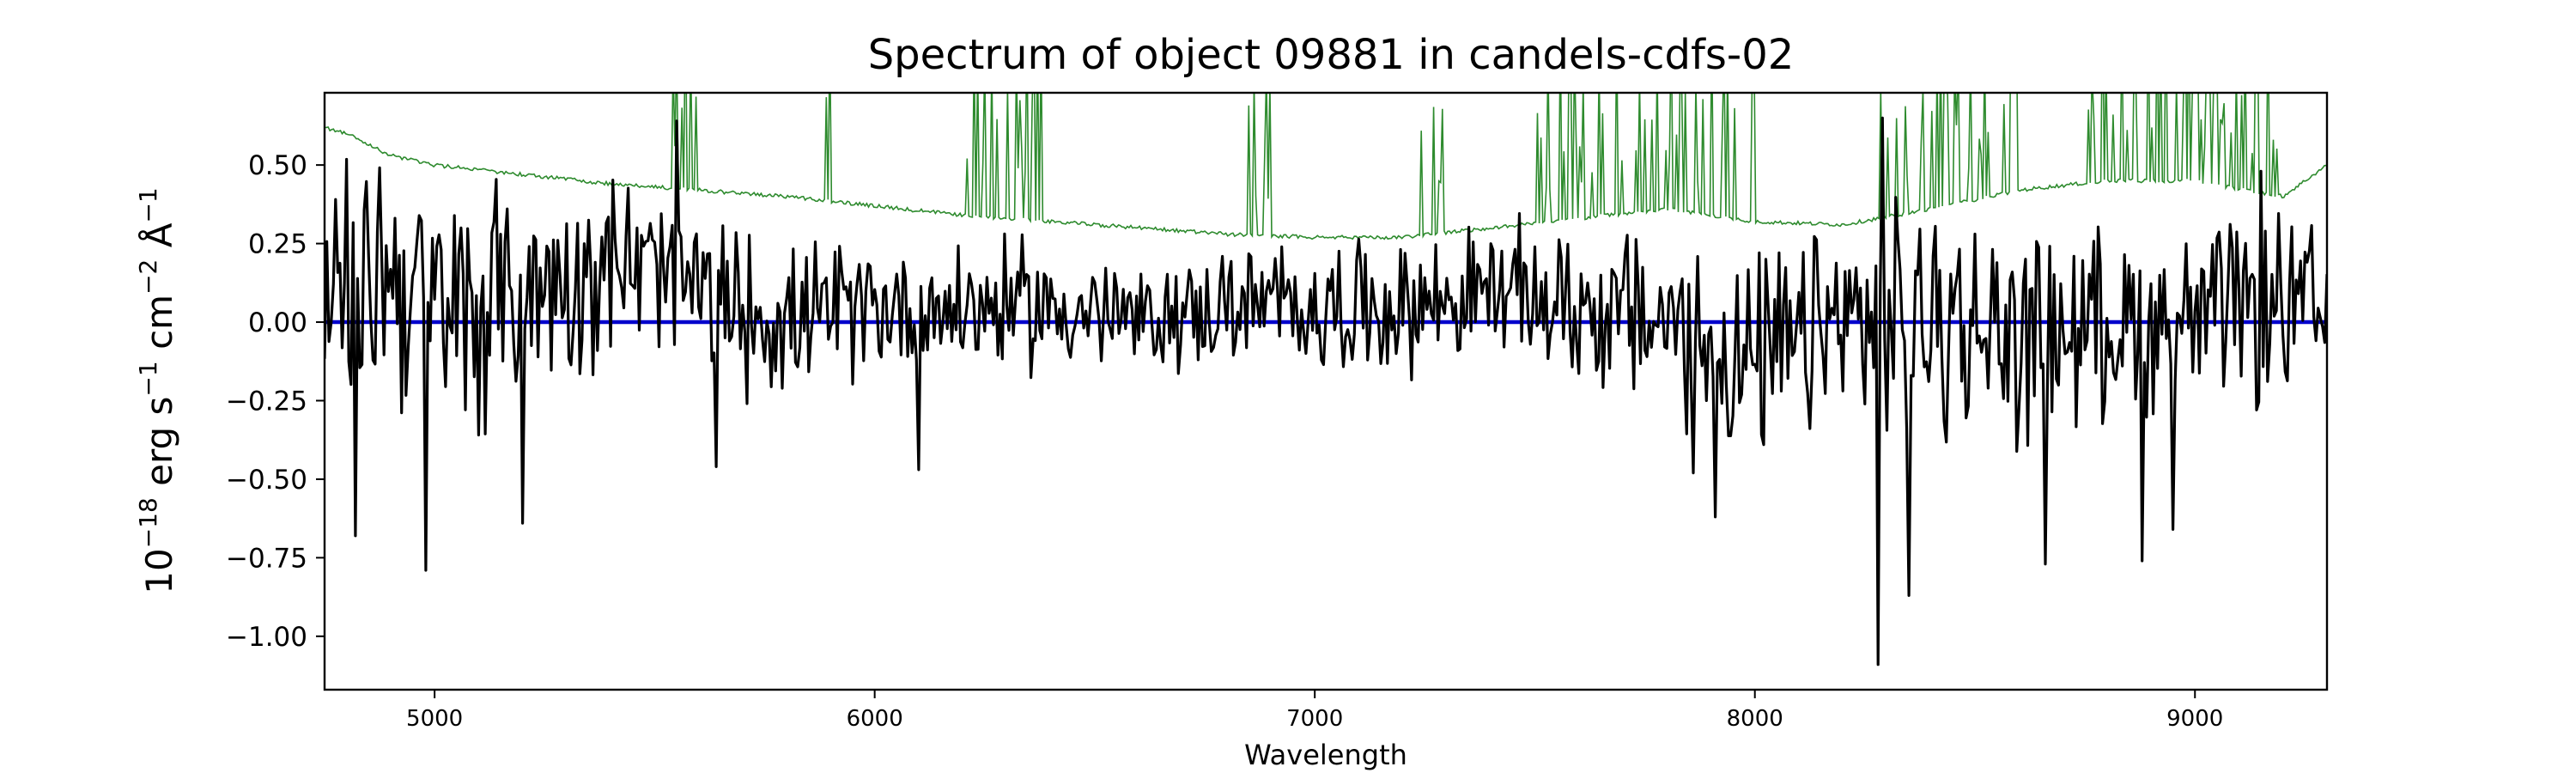  What do you see at coordinates (2194, 719) in the screenshot?
I see `x-tick-label: 9000` at bounding box center [2194, 719].